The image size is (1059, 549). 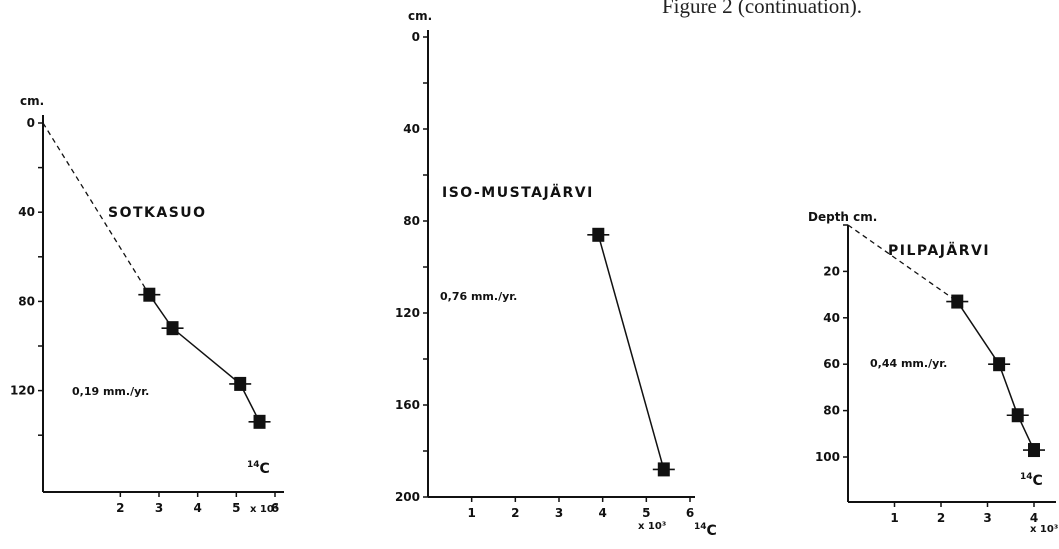 I want to click on chart-title: ISO-MUSTAJÄRVI, so click(x=518, y=192).